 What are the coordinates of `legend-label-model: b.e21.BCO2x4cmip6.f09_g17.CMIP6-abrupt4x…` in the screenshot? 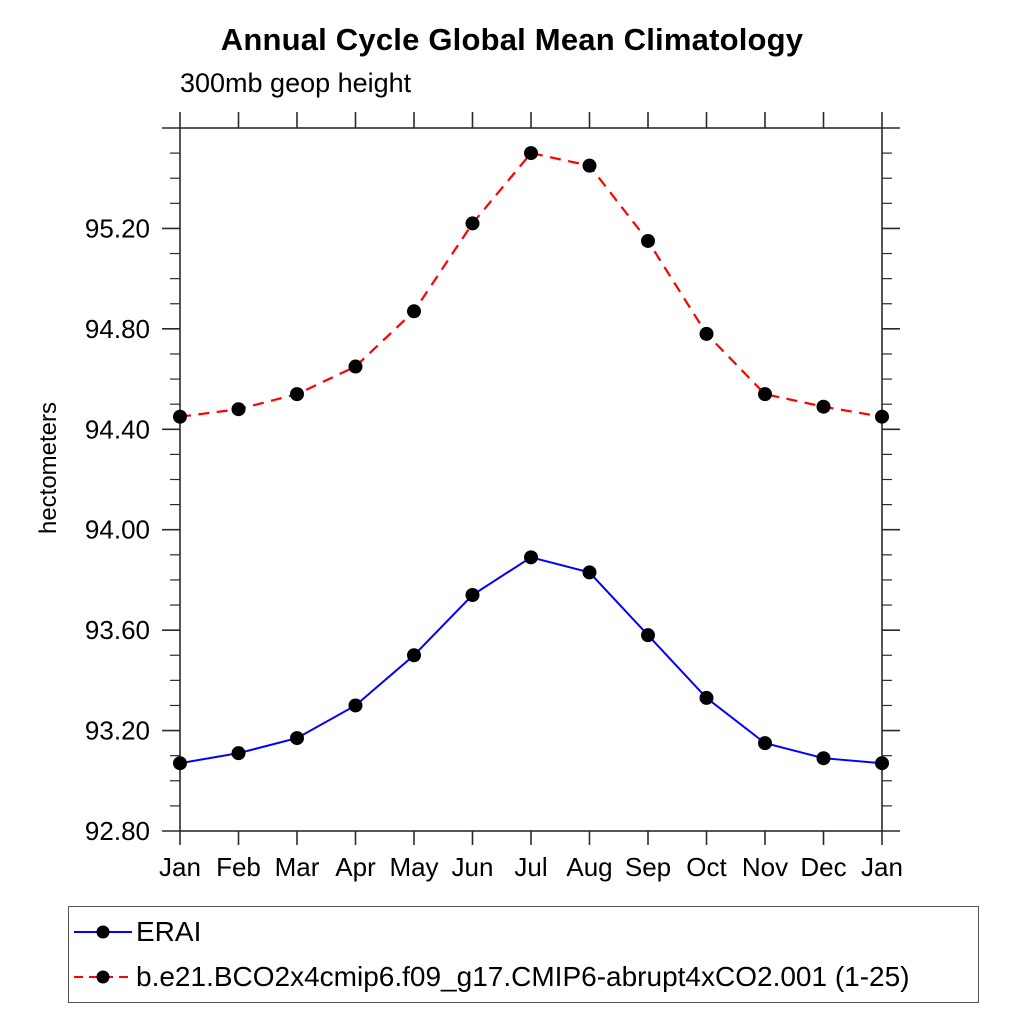 It's located at (523, 976).